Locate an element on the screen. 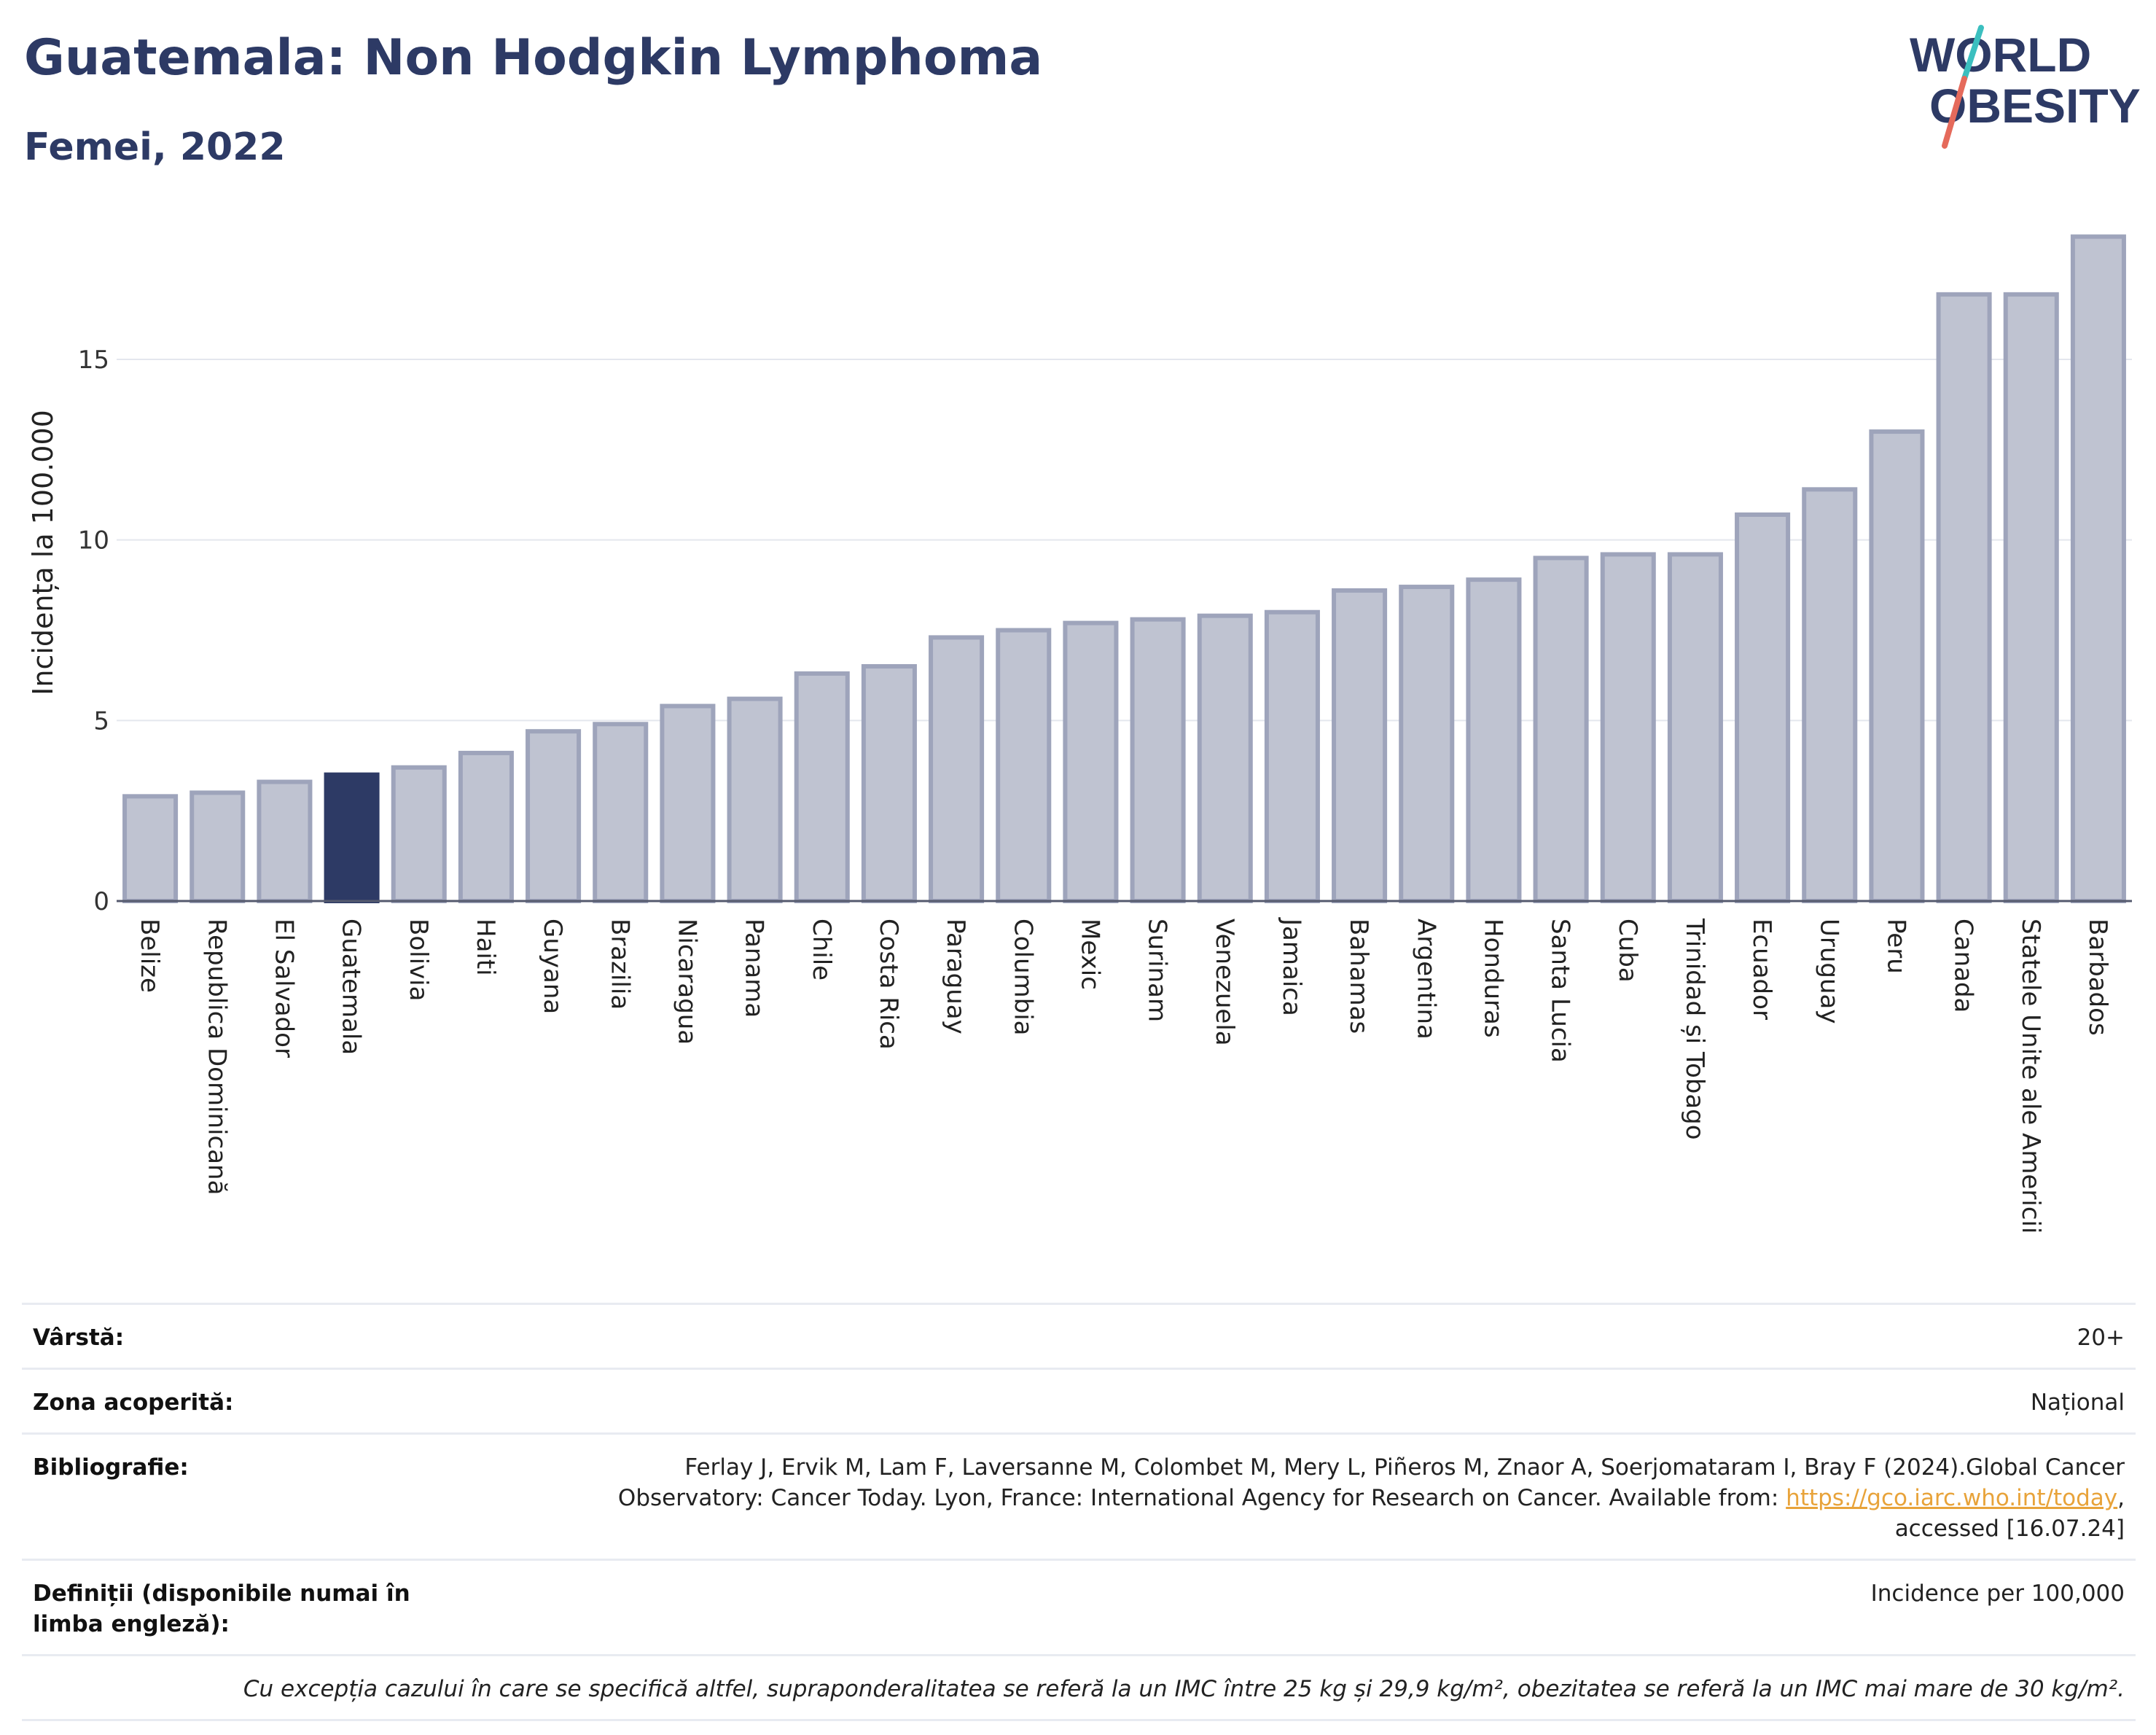 The image size is (2156, 1735). x-tick-label: Jamaica is located at coordinates (1291, 966).